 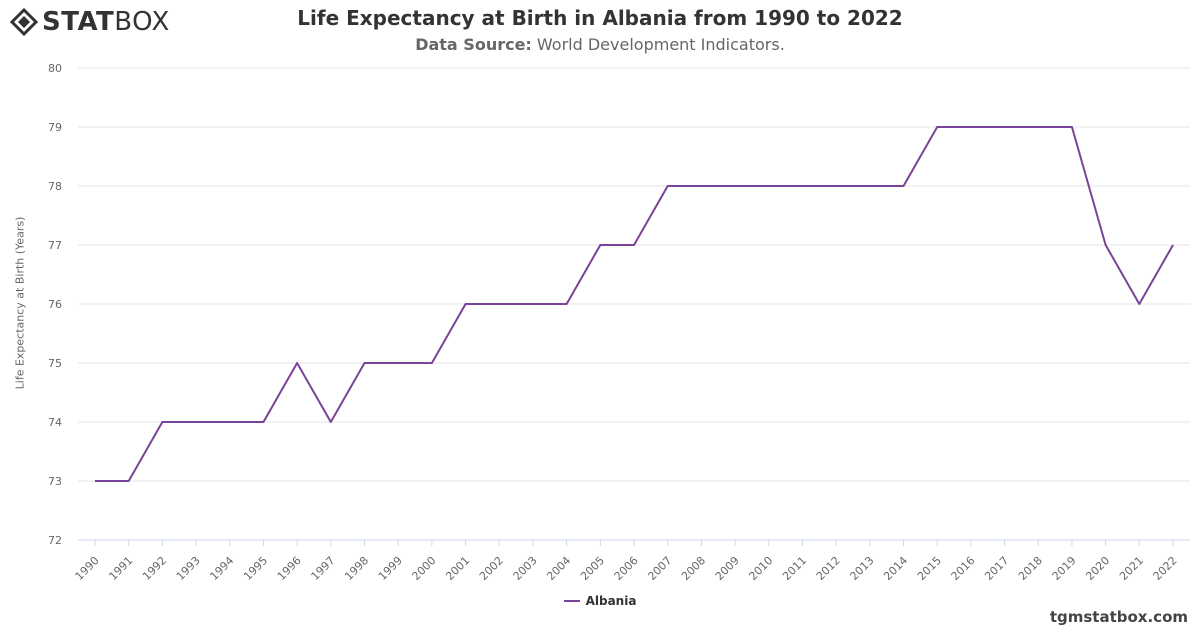 What do you see at coordinates (1030, 568) in the screenshot?
I see `x-tick-2018: 2018` at bounding box center [1030, 568].